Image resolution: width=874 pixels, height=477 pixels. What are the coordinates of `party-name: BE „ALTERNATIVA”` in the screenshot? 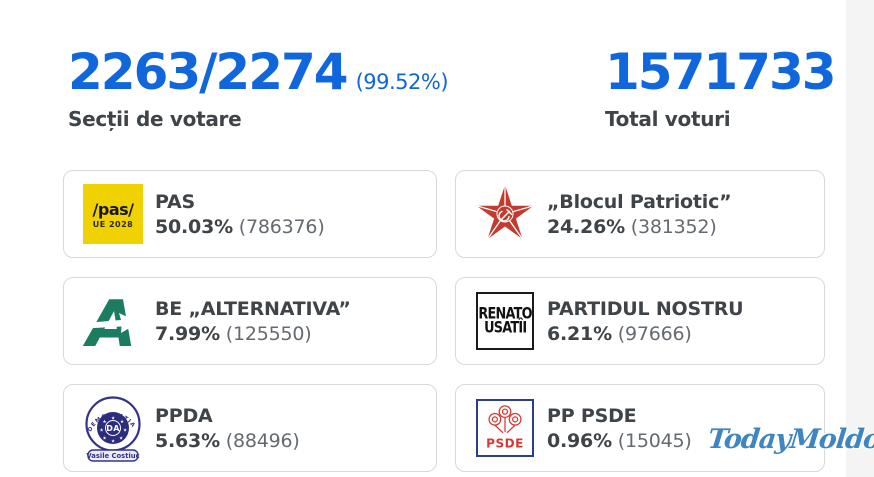 It's located at (253, 308).